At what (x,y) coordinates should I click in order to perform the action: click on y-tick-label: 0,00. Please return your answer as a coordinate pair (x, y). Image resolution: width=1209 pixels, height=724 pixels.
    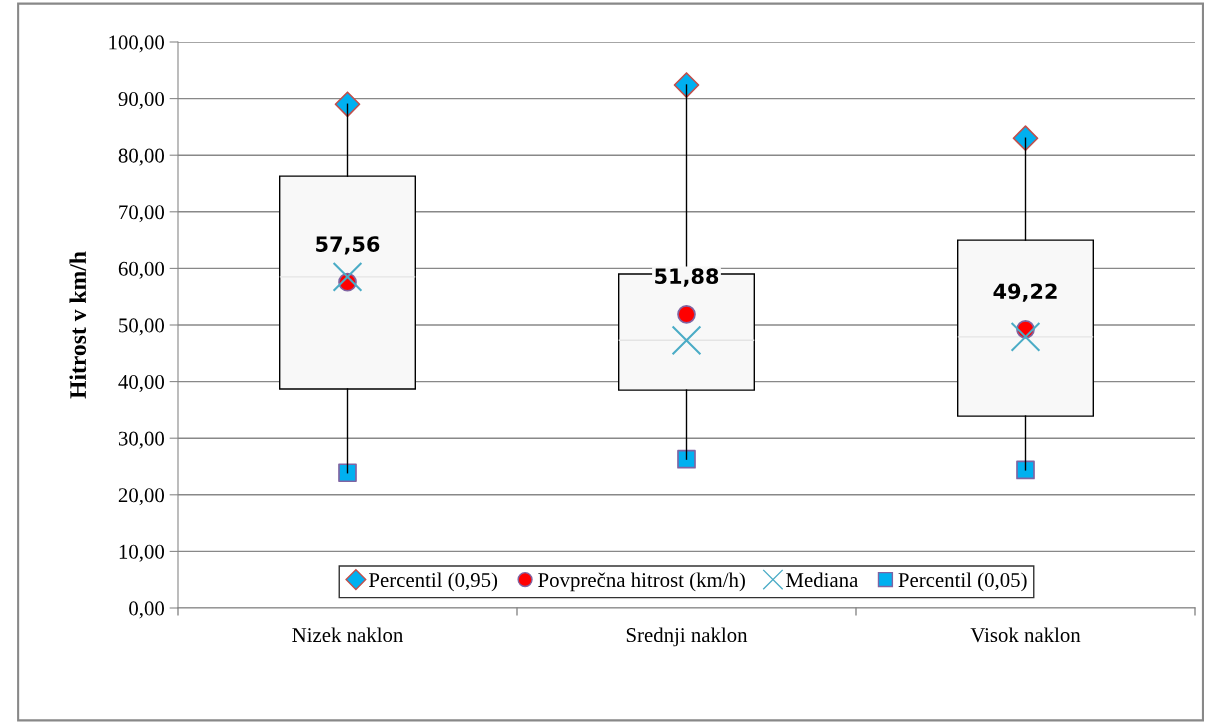
    Looking at the image, I should click on (147, 610).